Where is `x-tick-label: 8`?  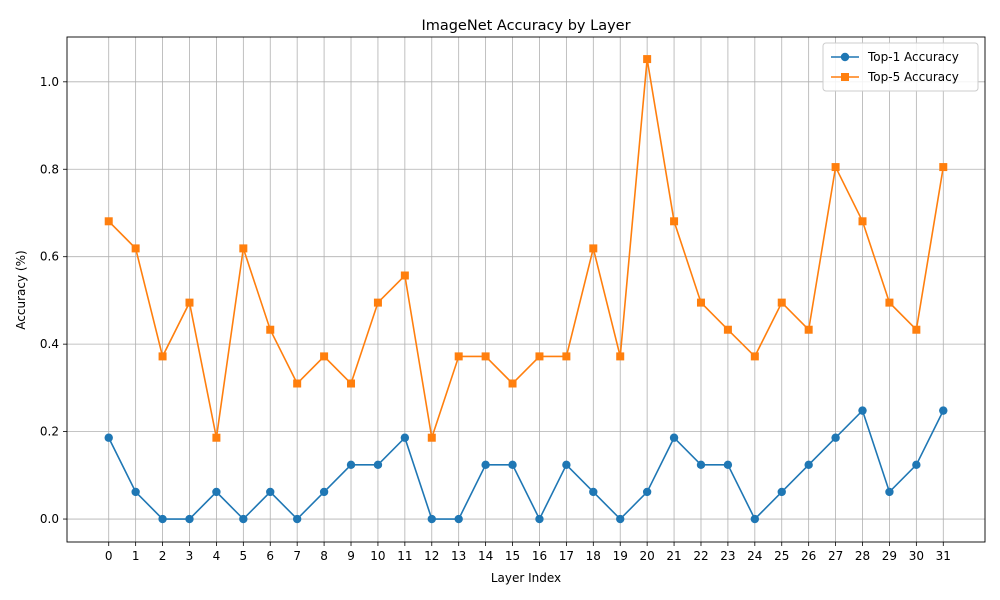
x-tick-label: 8 is located at coordinates (324, 556).